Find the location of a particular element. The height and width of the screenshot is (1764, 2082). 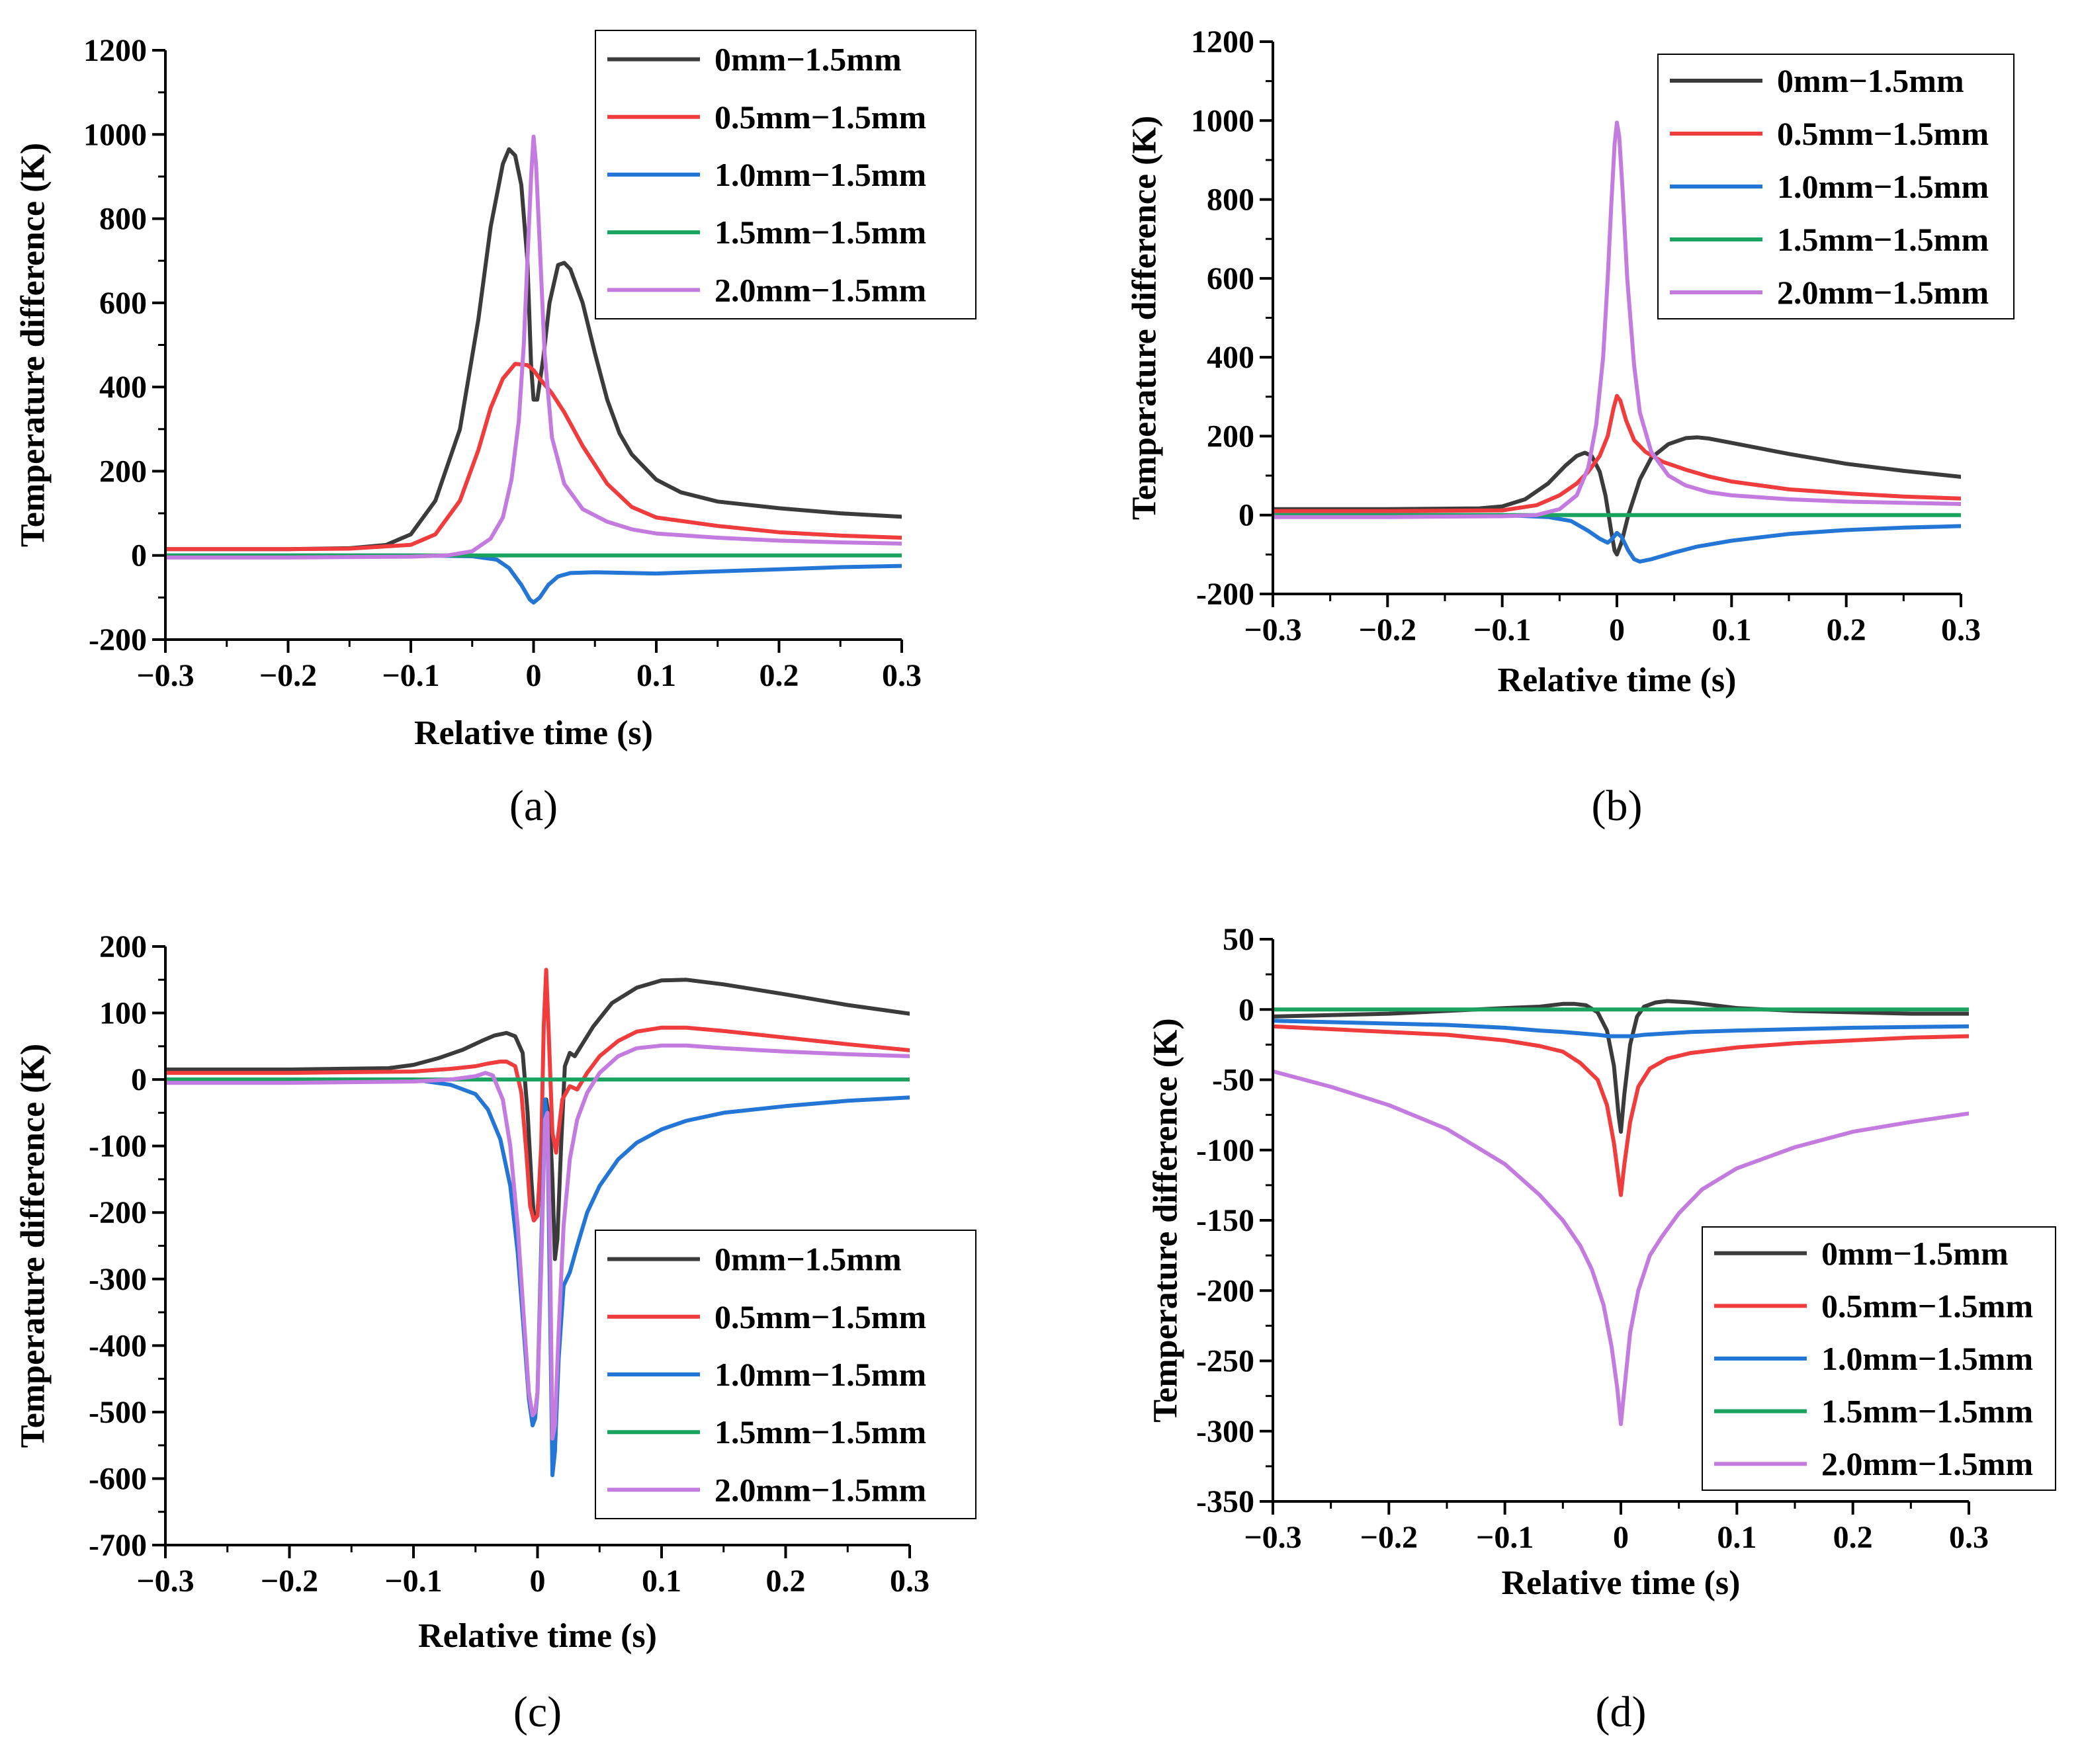

panel-b-xtick-label: −0.1 is located at coordinates (1502, 630).